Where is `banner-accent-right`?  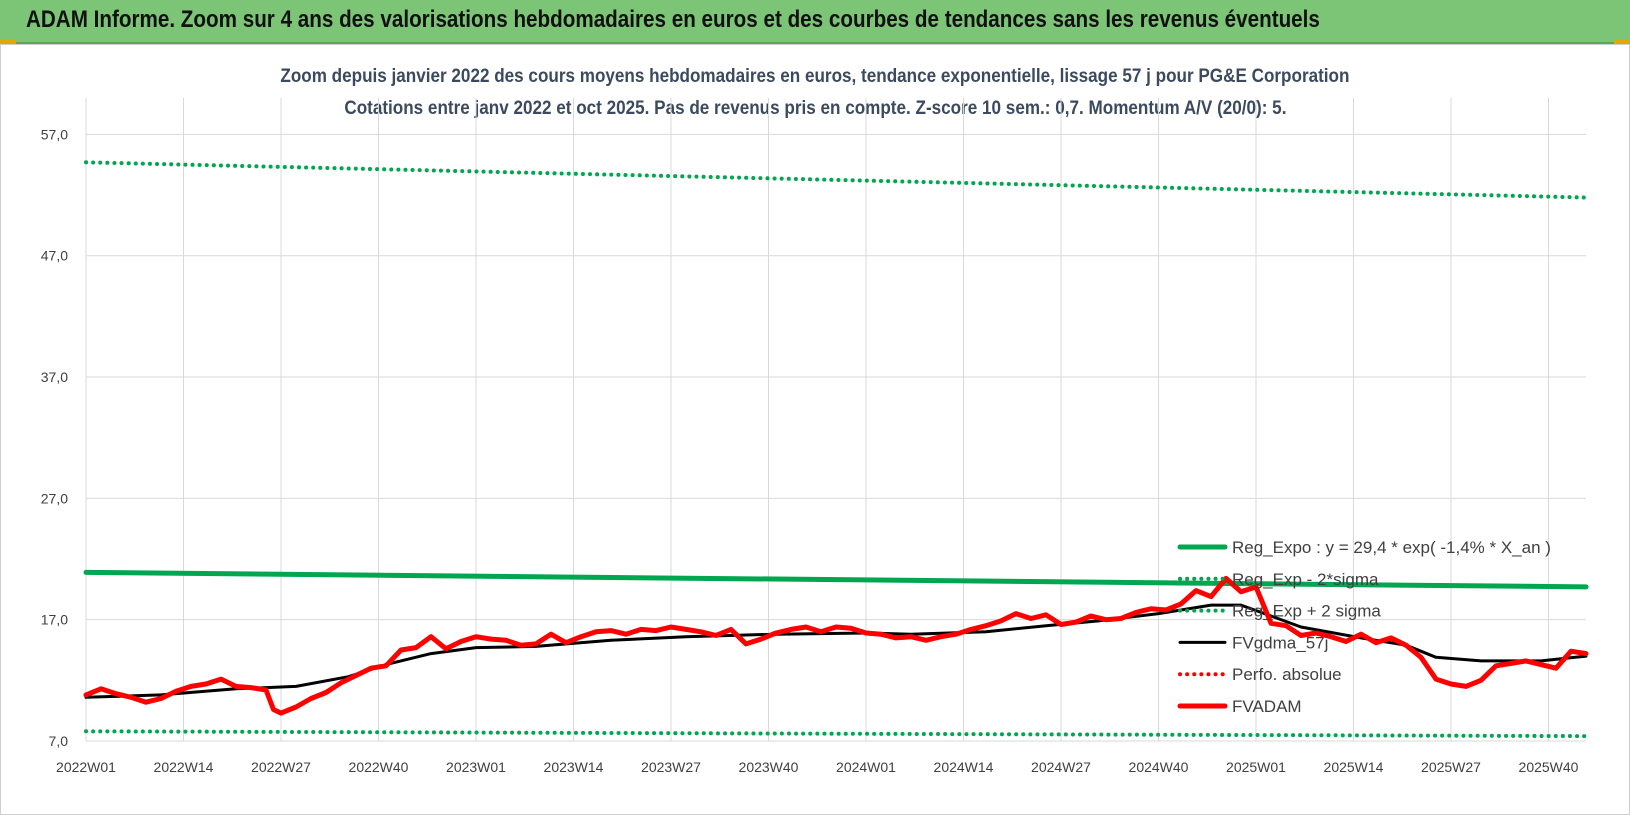
banner-accent-right is located at coordinates (1622, 42).